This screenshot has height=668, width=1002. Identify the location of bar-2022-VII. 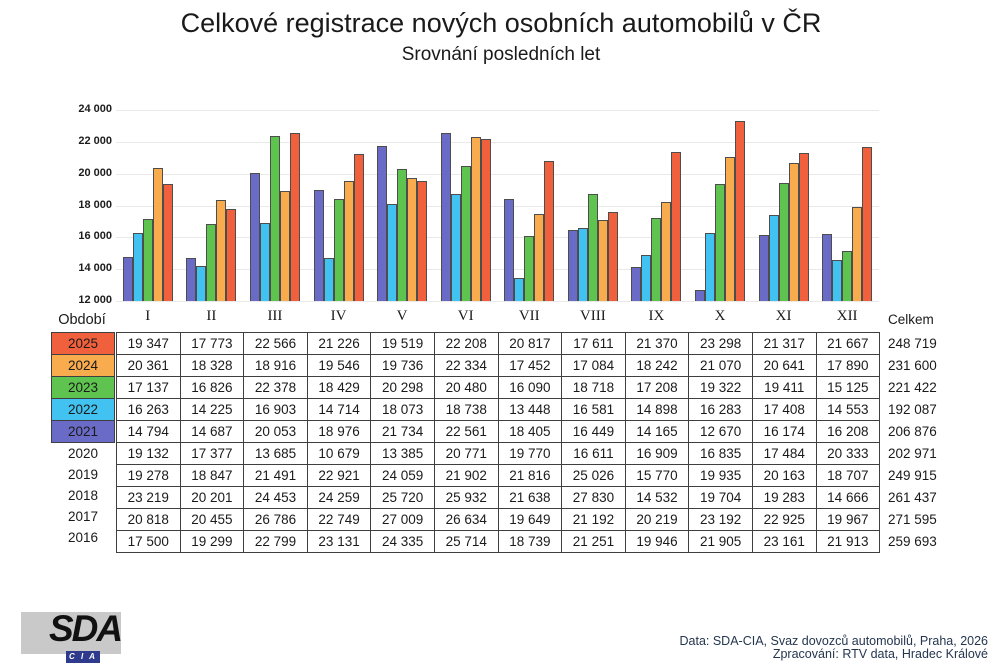
(519, 289).